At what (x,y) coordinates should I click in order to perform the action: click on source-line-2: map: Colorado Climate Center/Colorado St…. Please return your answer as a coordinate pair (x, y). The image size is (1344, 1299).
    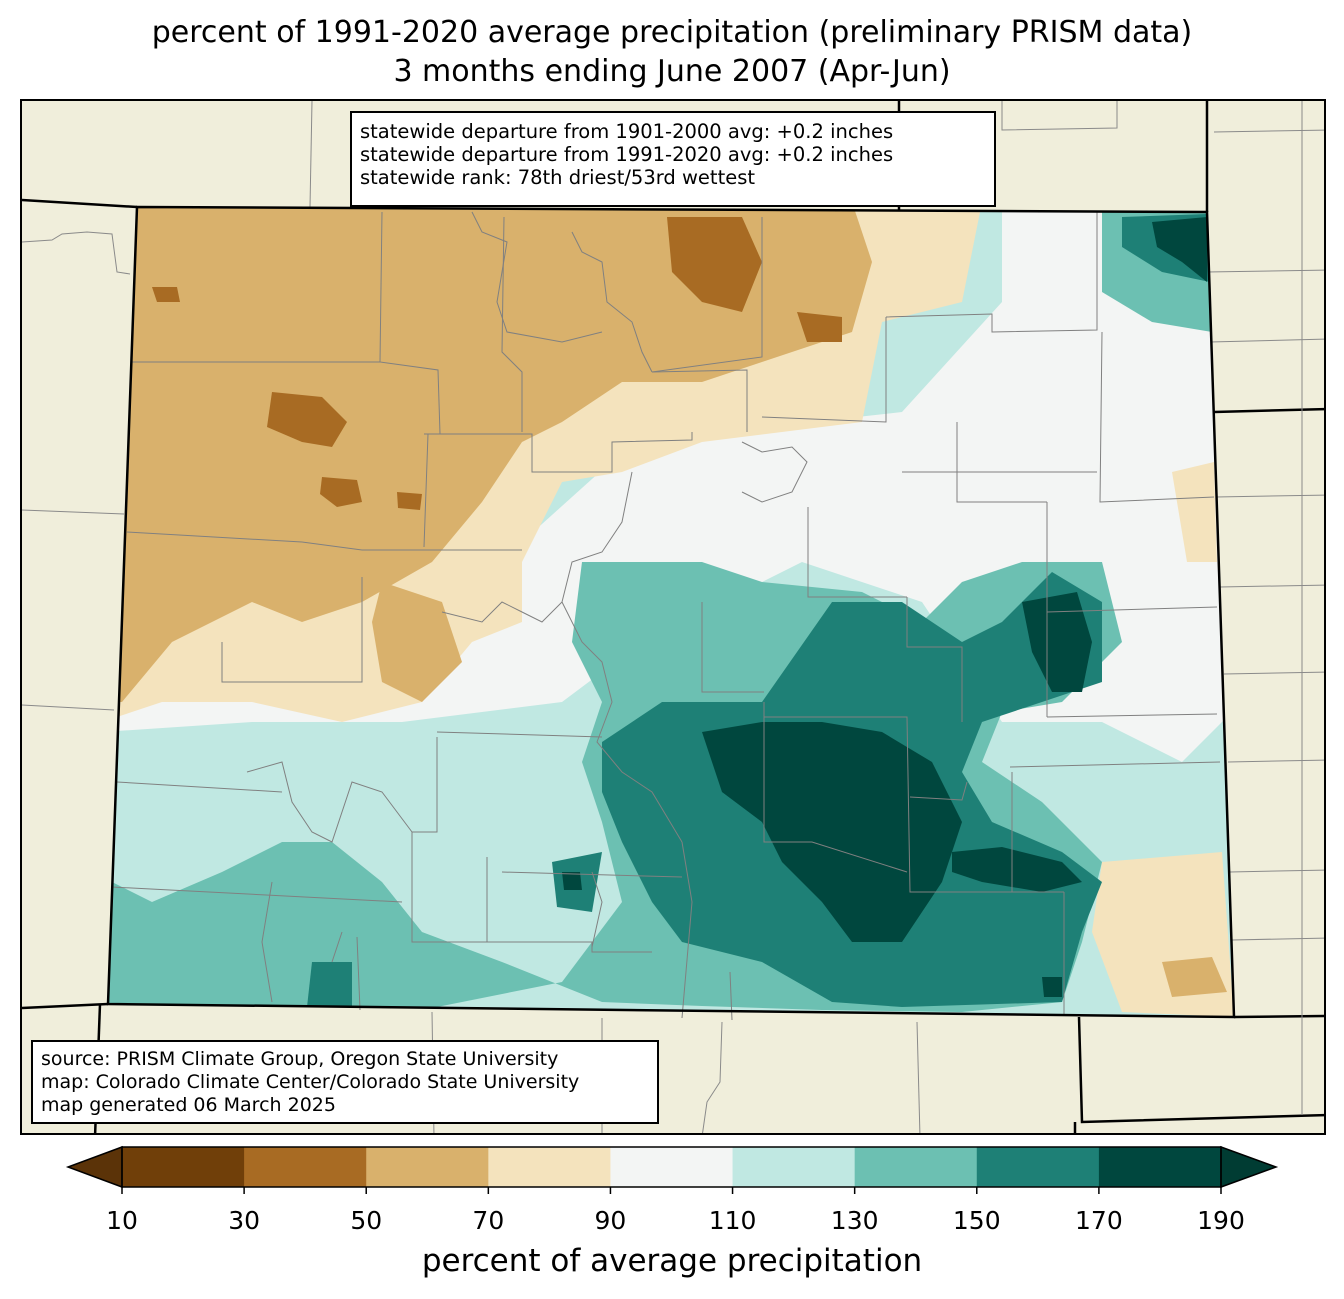
    Looking at the image, I should click on (310, 1082).